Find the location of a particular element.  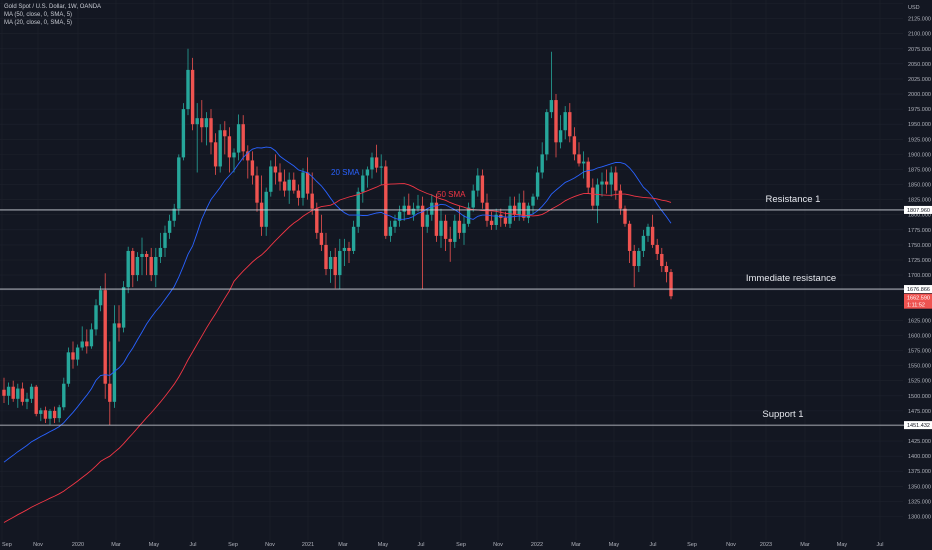

price-tick-label: 1800.000 is located at coordinates (919, 216).